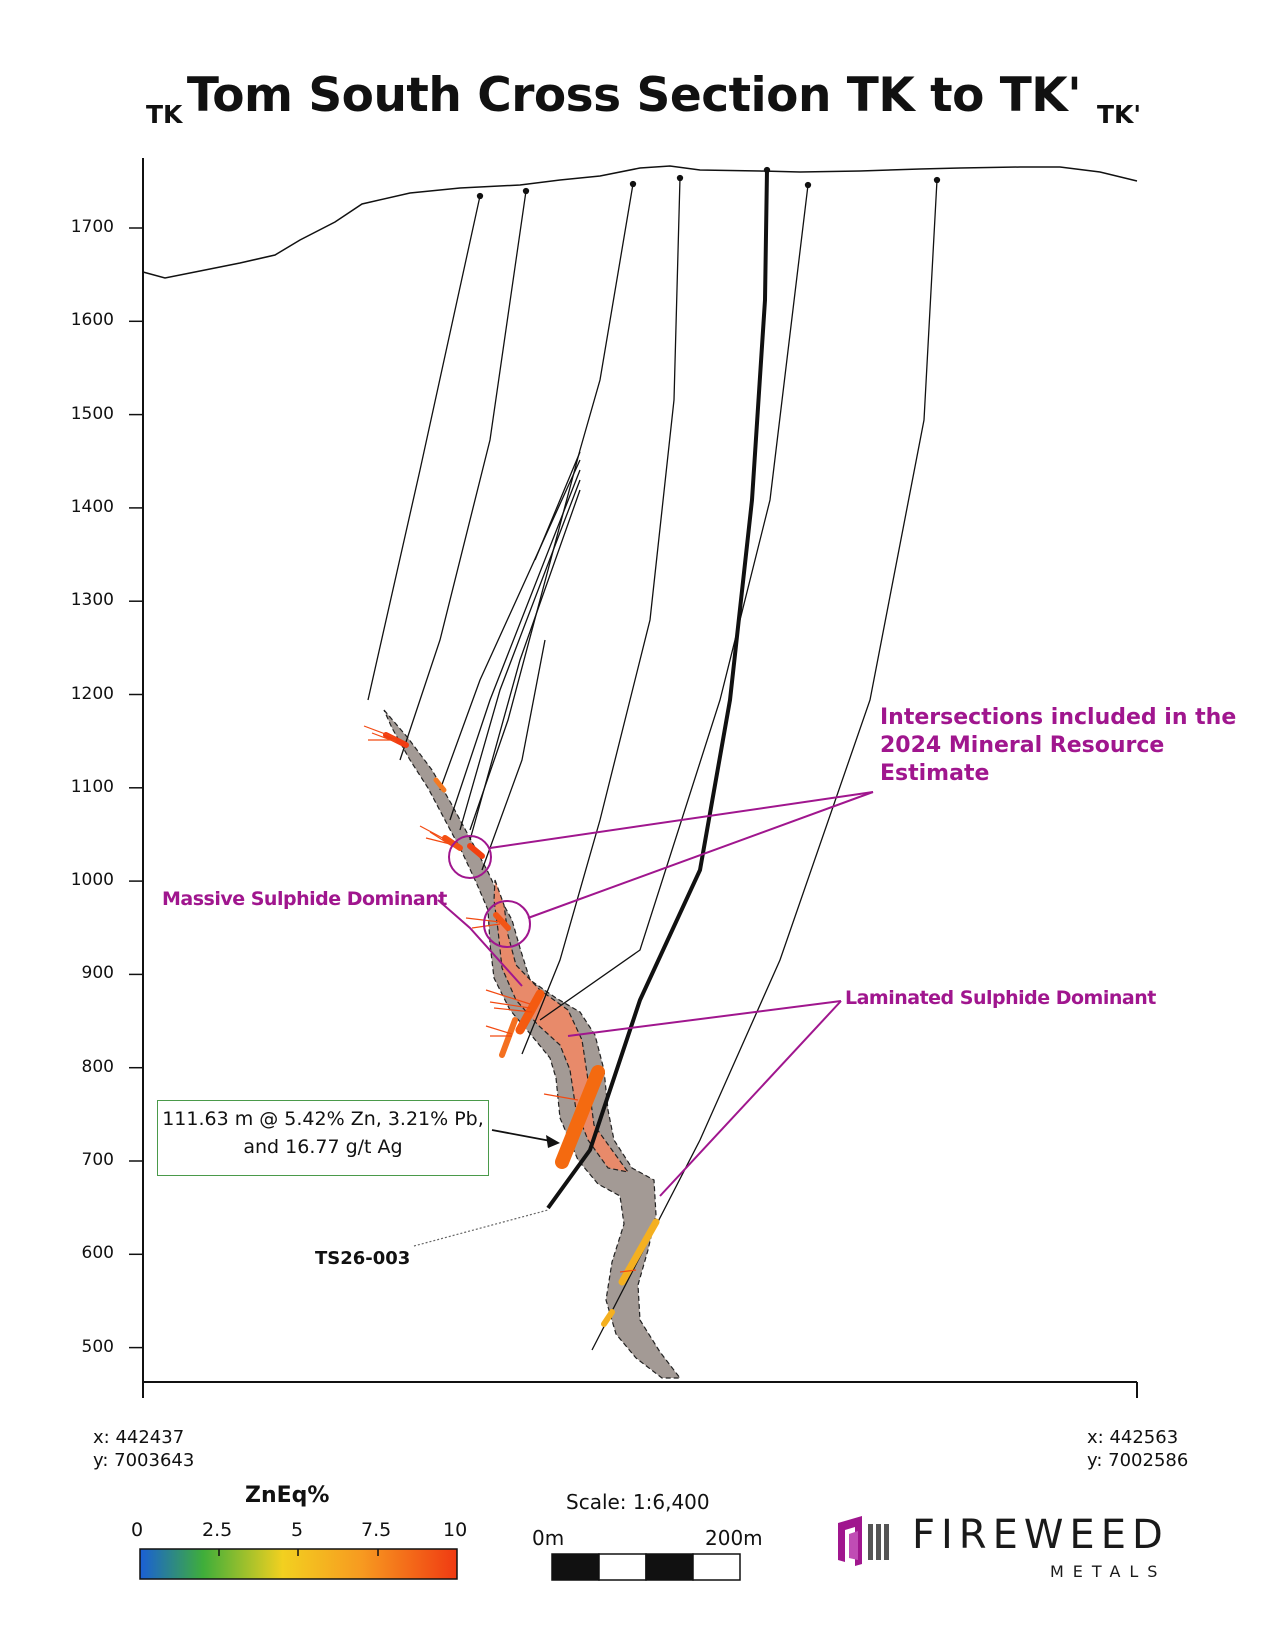 The image size is (1268, 1646). What do you see at coordinates (97, 1066) in the screenshot?
I see `y-axis-tick-label: 800` at bounding box center [97, 1066].